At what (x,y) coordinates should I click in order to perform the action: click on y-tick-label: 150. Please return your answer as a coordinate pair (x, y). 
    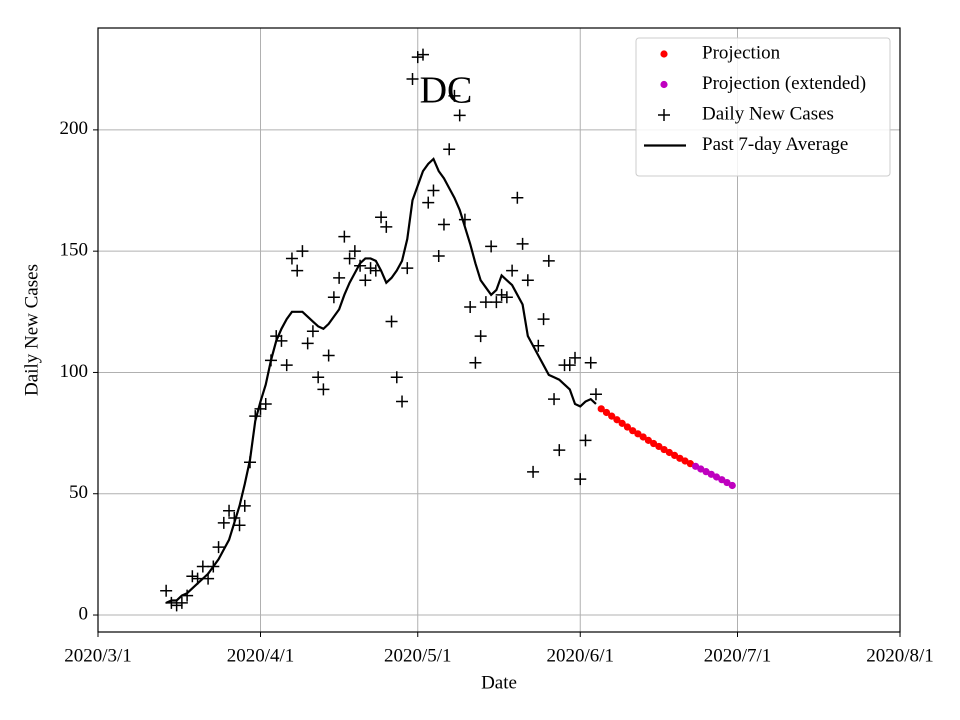
    Looking at the image, I should click on (74, 250).